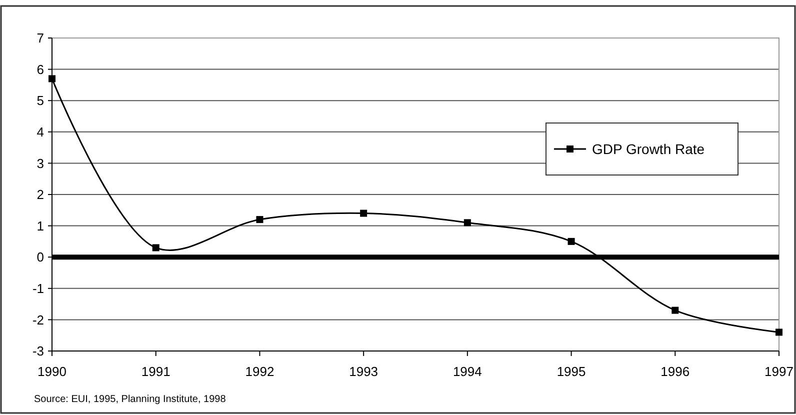 Image resolution: width=796 pixels, height=415 pixels. I want to click on y-tick-label: 2, so click(40, 194).